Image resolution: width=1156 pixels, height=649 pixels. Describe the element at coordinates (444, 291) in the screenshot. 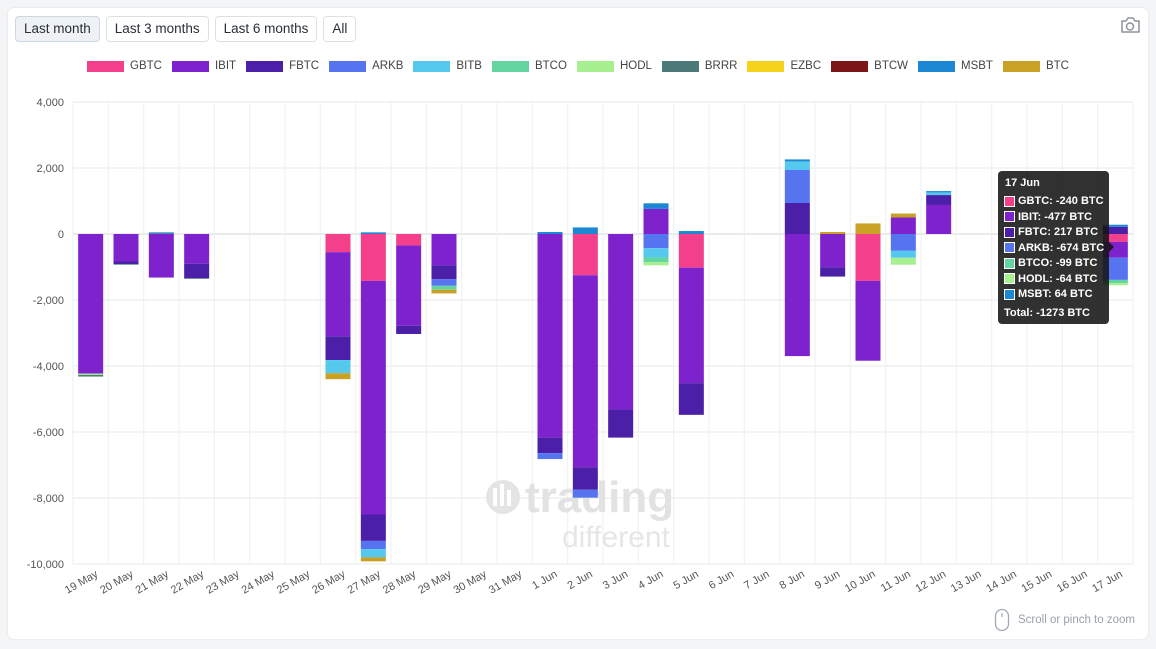

I see `bar-btc-29-may` at that location.